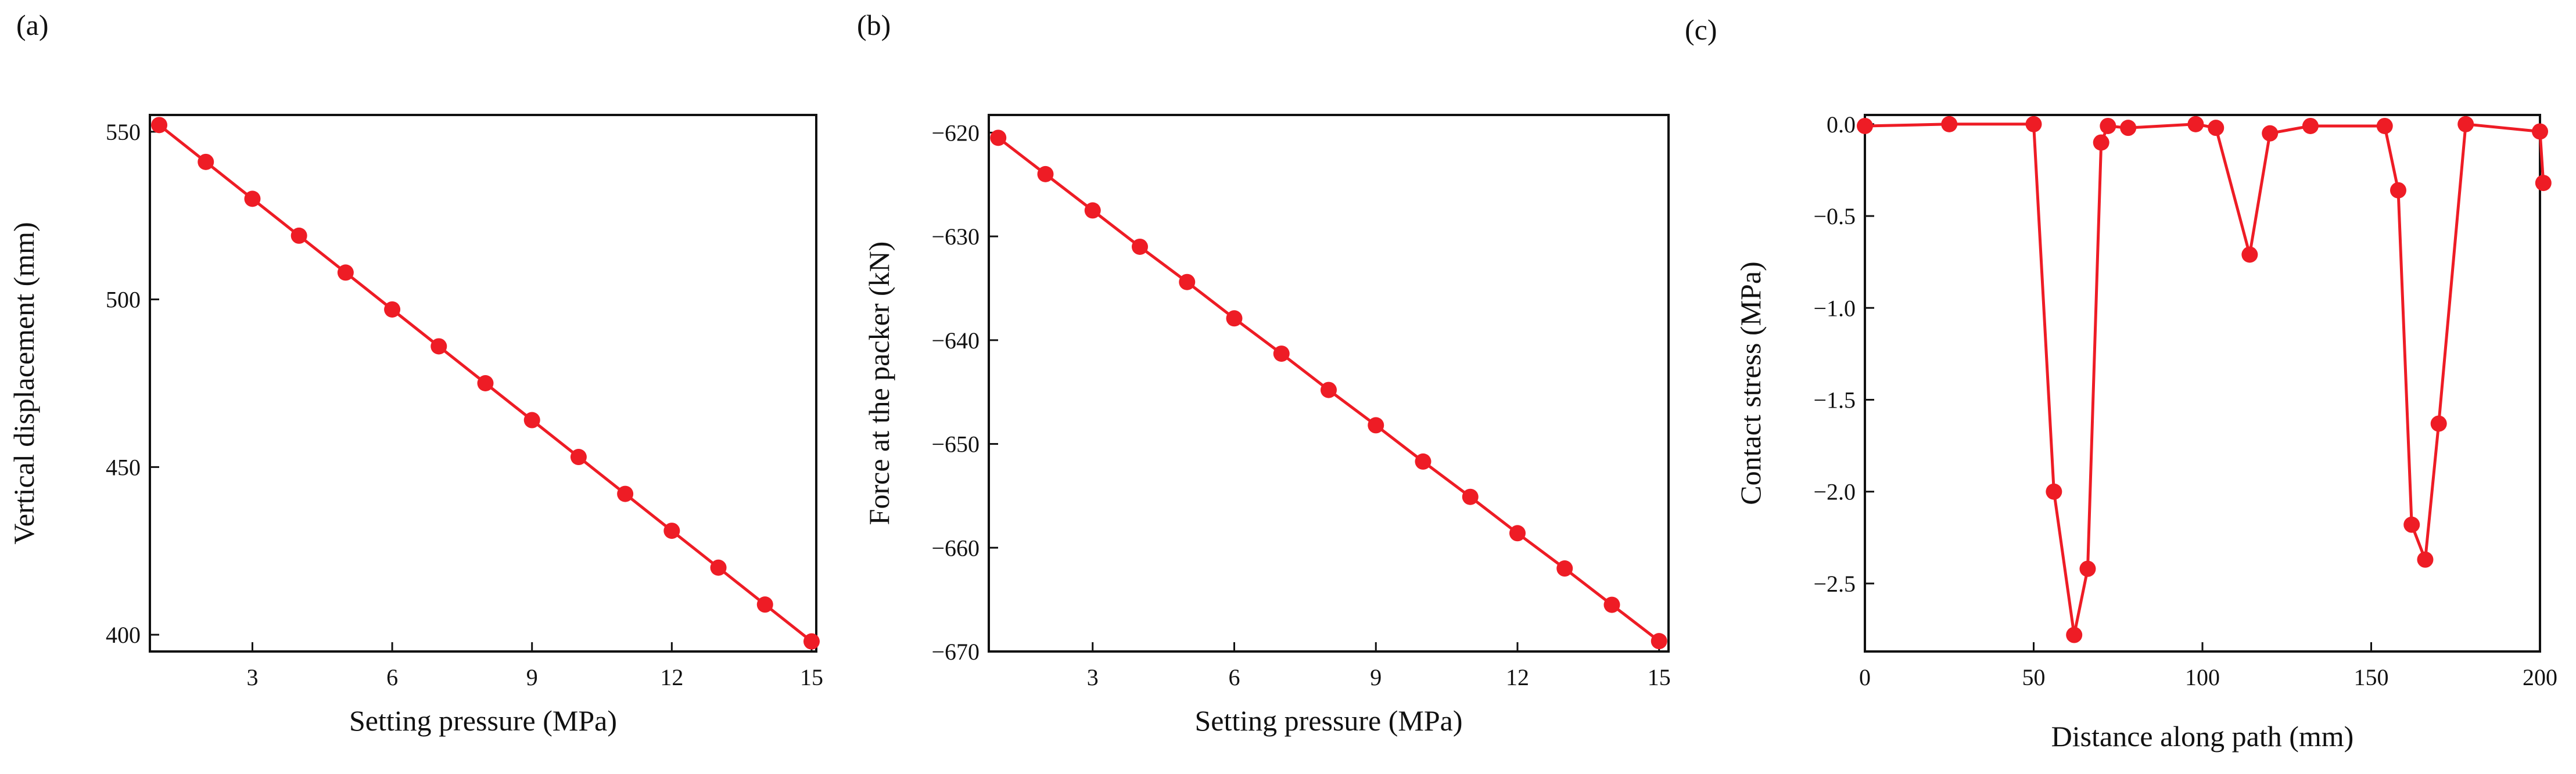  I want to click on y-tick-label: −670, so click(955, 652).